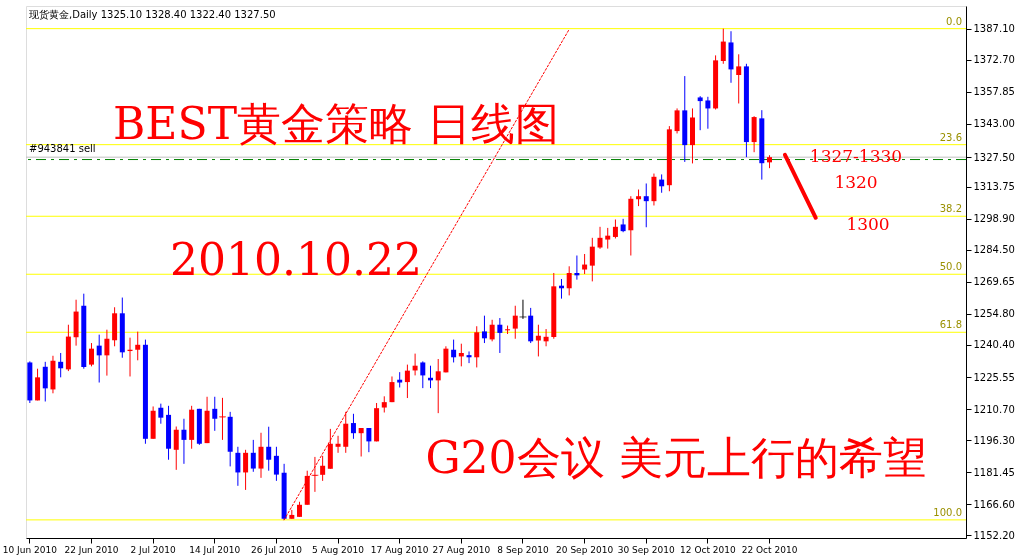 The height and width of the screenshot is (559, 1018). I want to click on annotation: 23.6, so click(950, 137).